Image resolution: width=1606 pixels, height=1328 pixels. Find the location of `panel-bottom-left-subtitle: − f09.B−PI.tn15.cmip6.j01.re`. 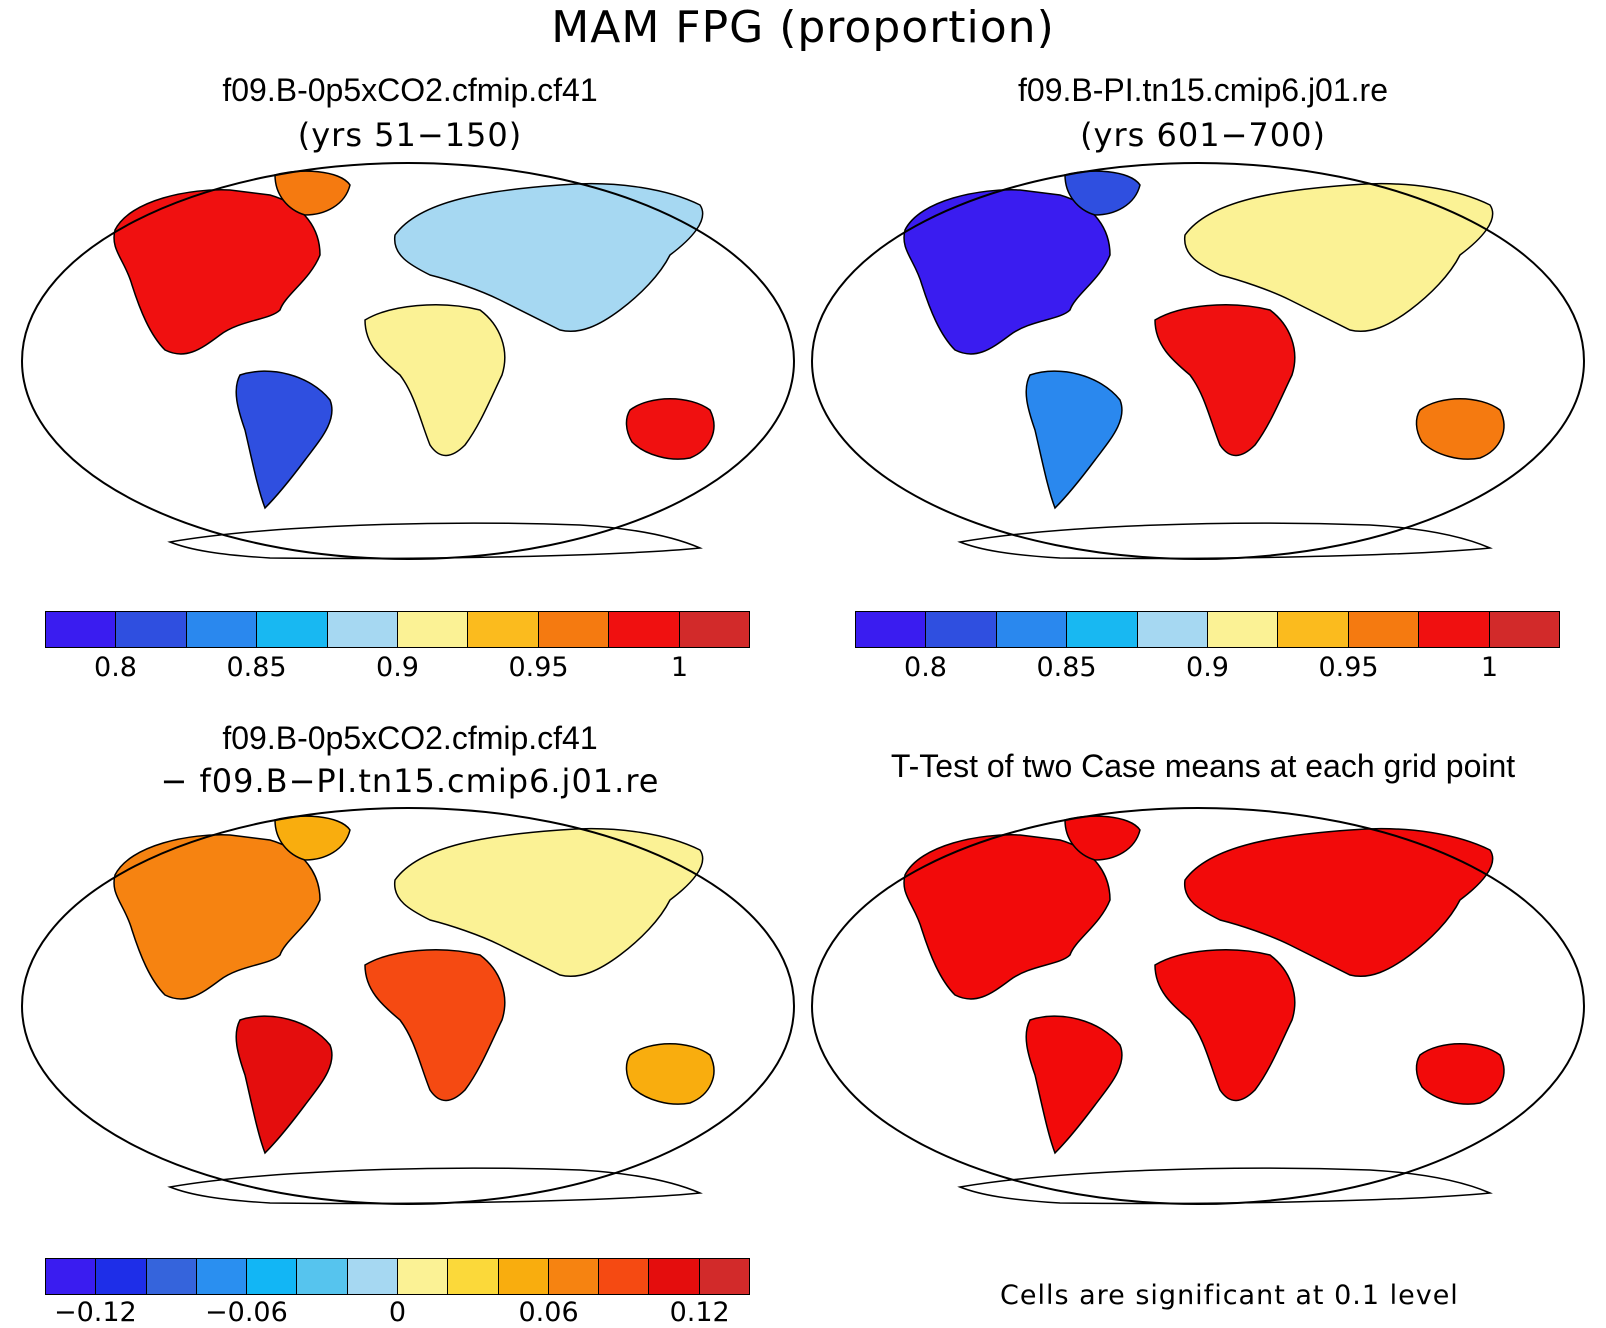

panel-bottom-left-subtitle: − f09.B−PI.tn15.cmip6.j01.re is located at coordinates (410, 781).